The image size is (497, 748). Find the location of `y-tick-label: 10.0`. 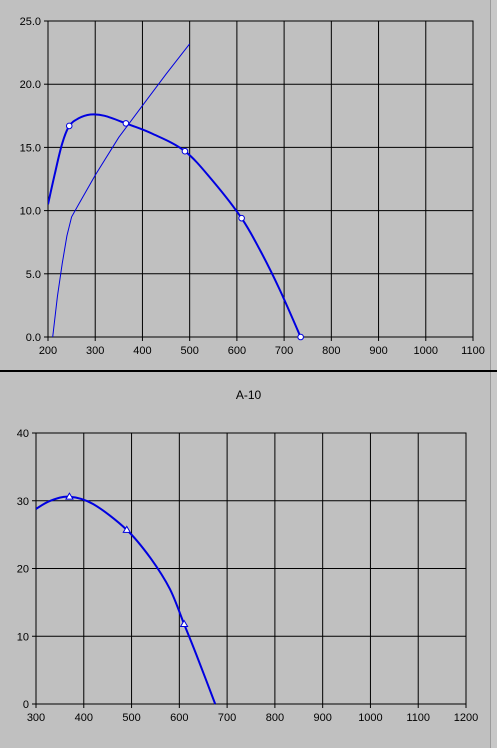

y-tick-label: 10.0 is located at coordinates (30, 212).